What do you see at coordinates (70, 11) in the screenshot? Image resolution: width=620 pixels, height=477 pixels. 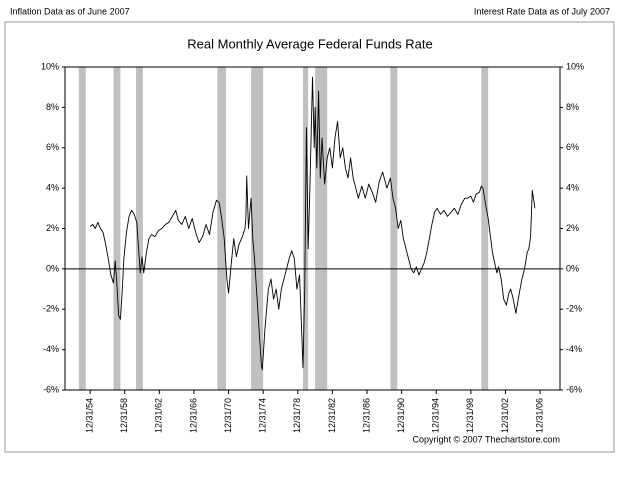 I see `note-left: Inflation Data as of June 2007` at bounding box center [70, 11].